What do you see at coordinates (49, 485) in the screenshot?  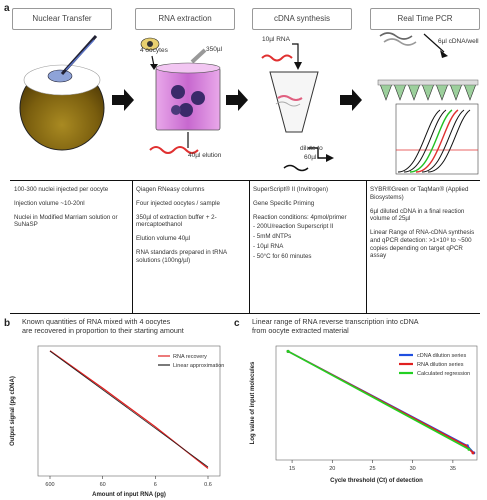 I see `x-tick-label: 600` at bounding box center [49, 485].